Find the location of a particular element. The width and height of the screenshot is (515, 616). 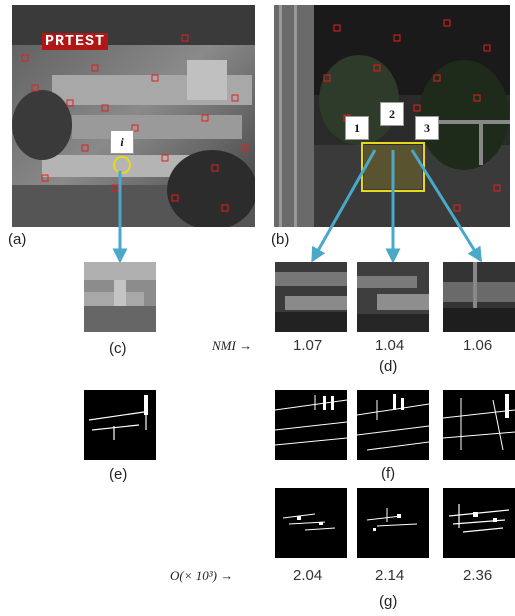

overlap-label: O(× 10³) → is located at coordinates (201, 576).